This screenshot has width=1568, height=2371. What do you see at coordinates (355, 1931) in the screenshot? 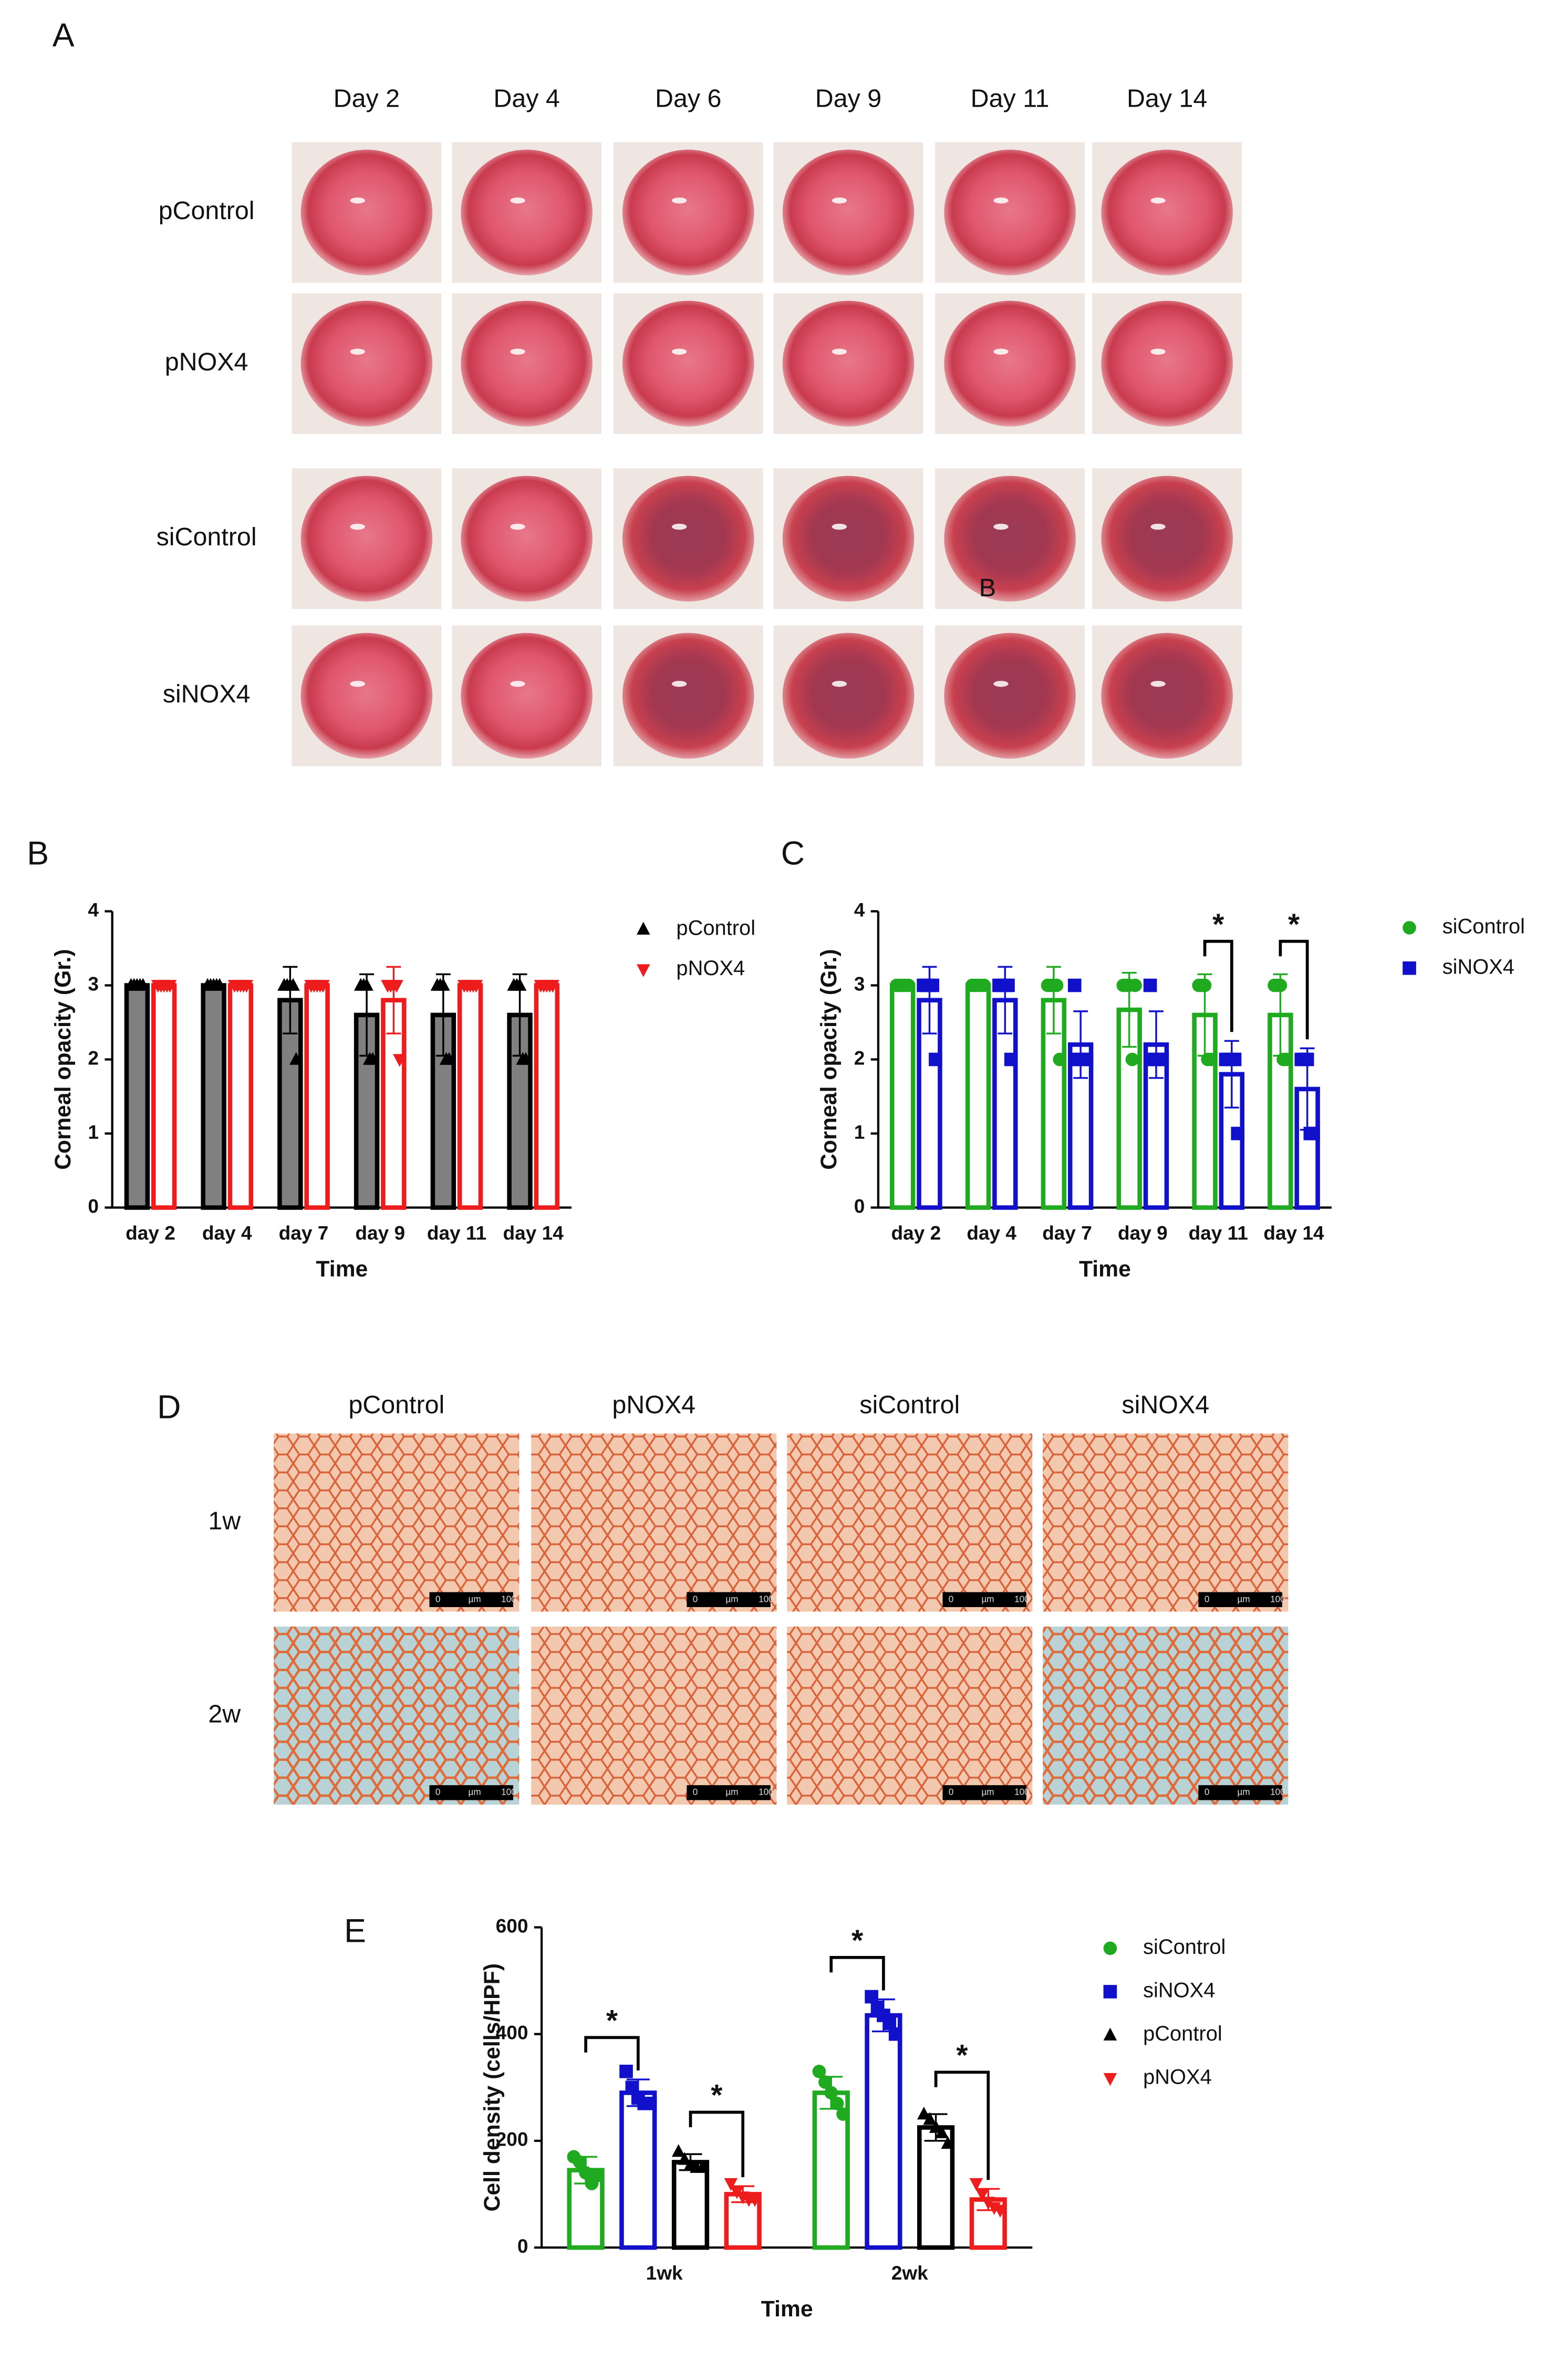
I see `panel-label: E` at bounding box center [355, 1931].